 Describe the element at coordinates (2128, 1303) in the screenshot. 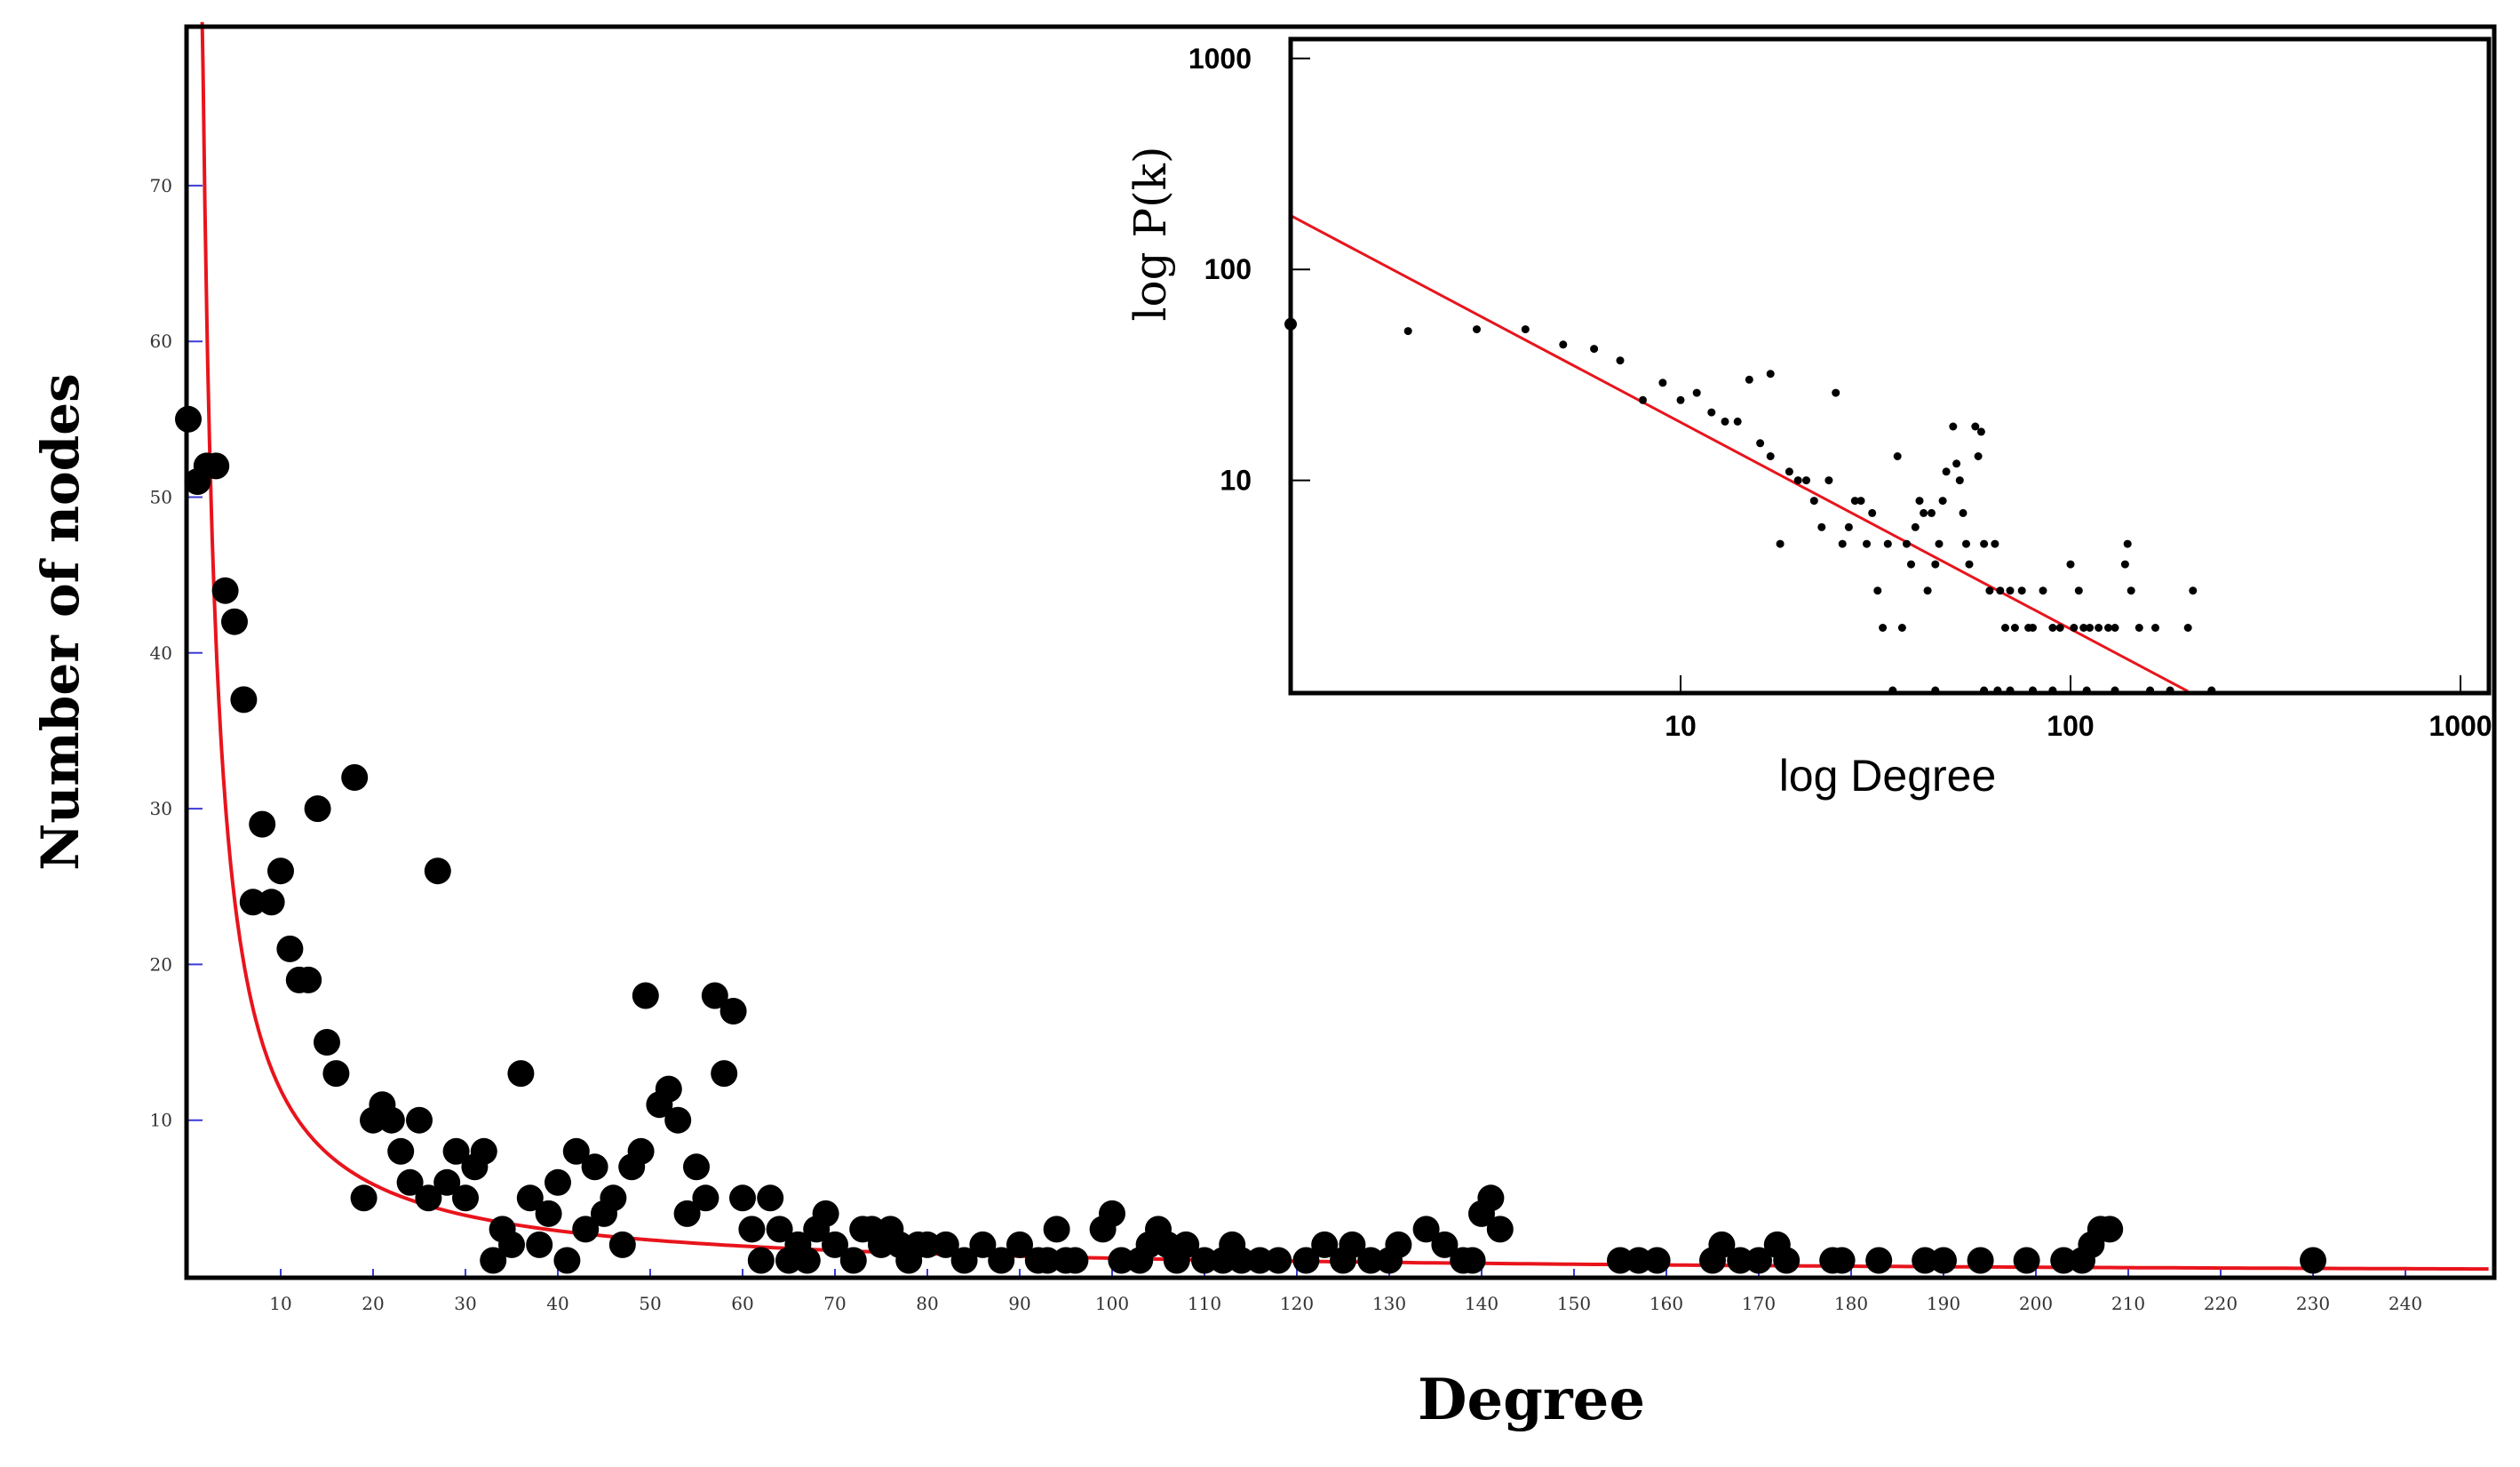

I see `main-x-tick-label: 210` at that location.